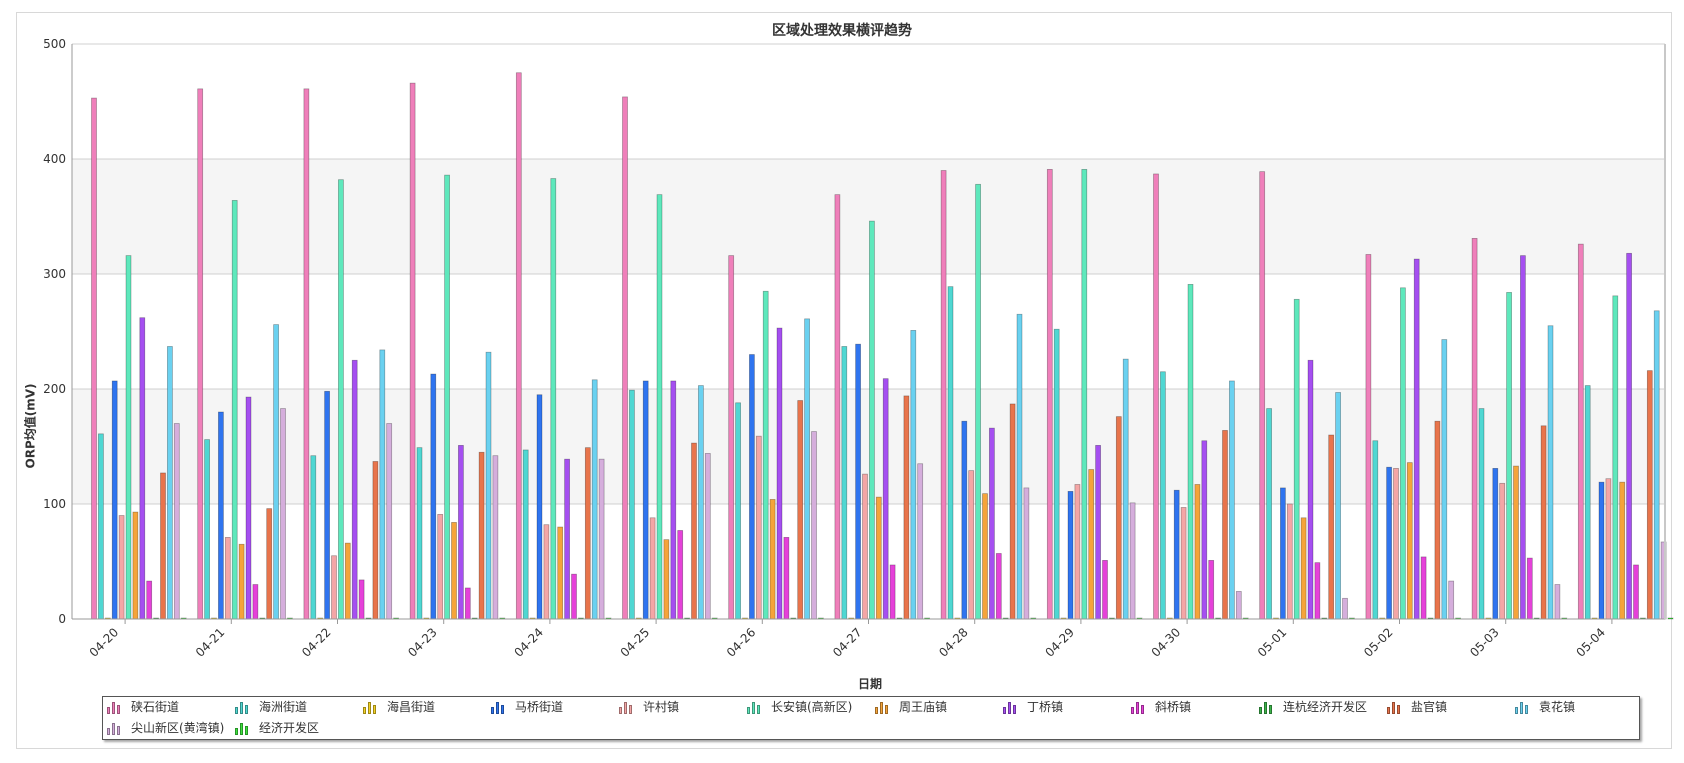 Image resolution: width=1684 pixels, height=763 pixels. What do you see at coordinates (399, 707) in the screenshot?
I see `legend-item: 海昌街道` at bounding box center [399, 707].